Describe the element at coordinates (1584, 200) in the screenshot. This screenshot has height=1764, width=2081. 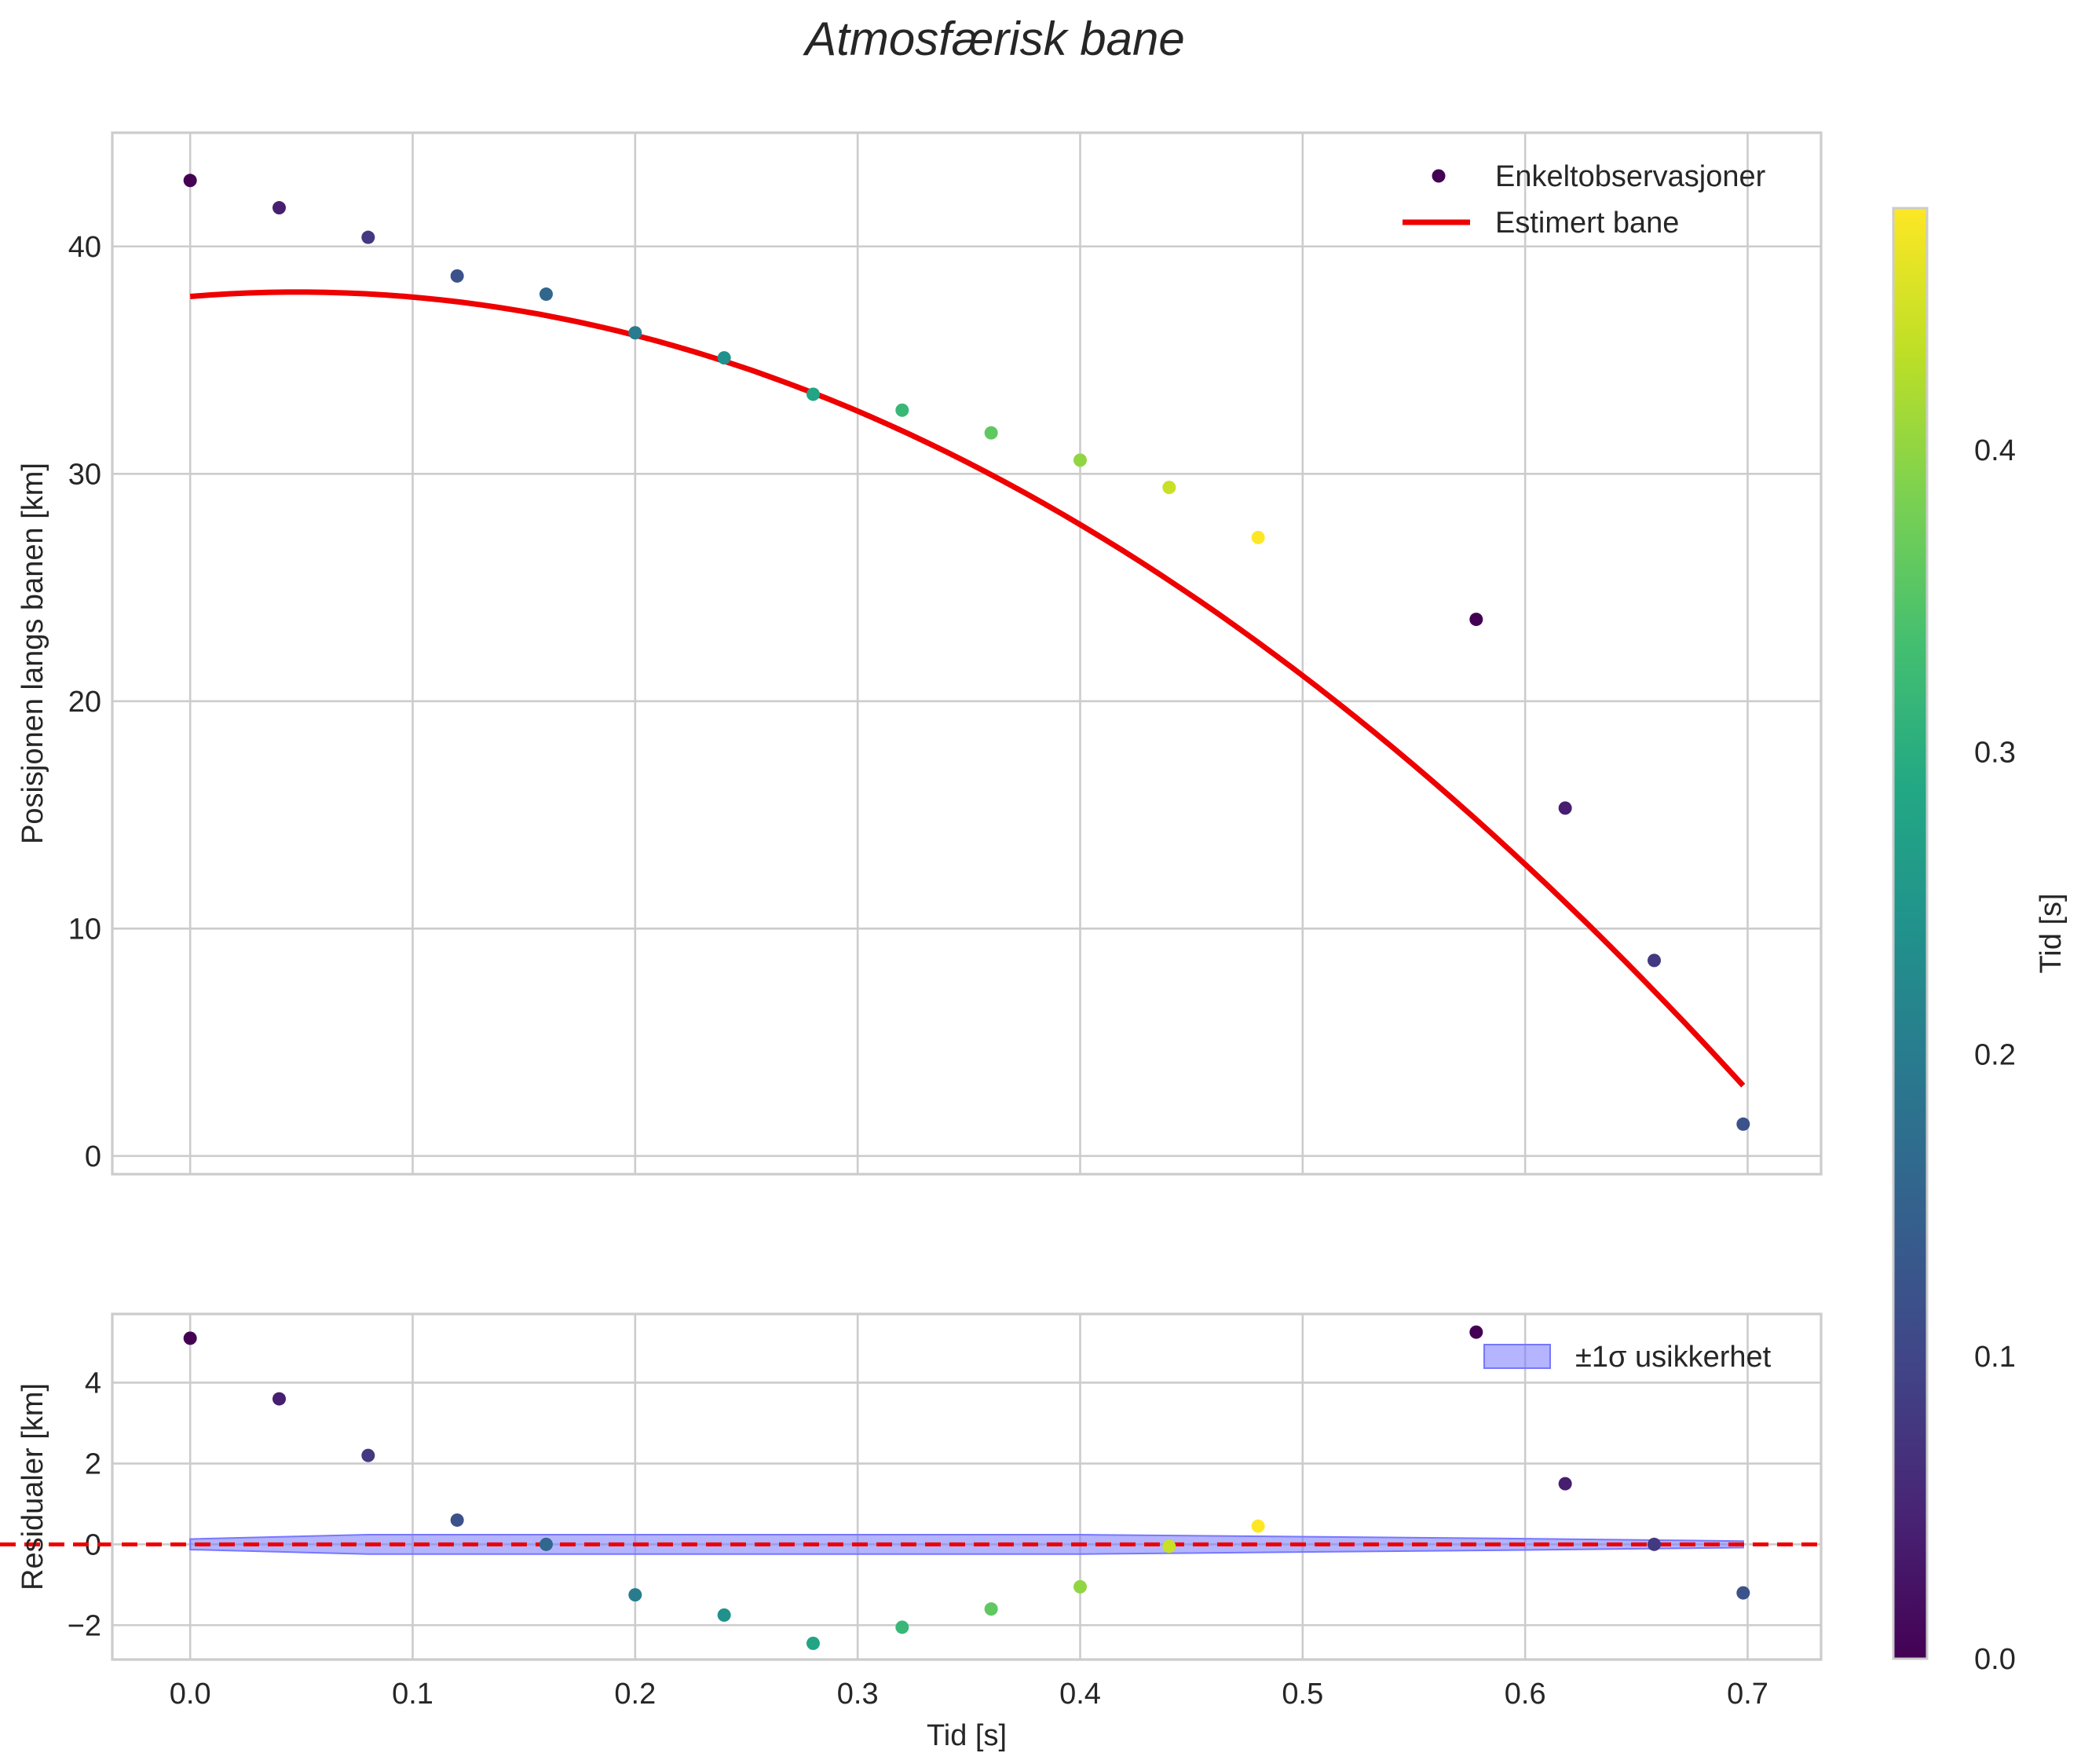
I see `main-legend: Enkeltobservasjoner Estimert bane` at that location.